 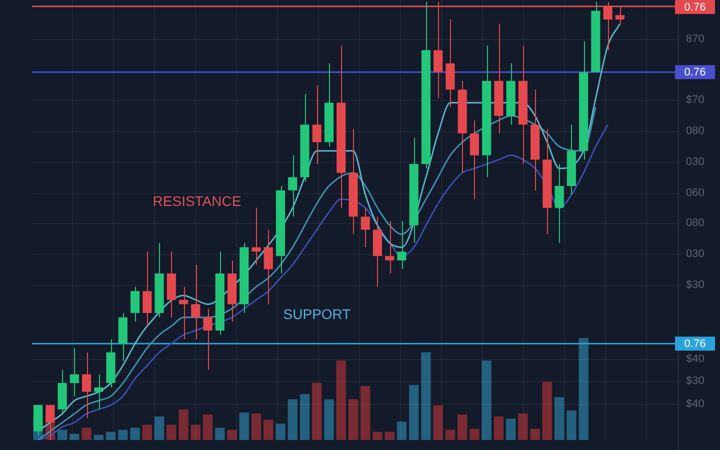 What do you see at coordinates (695, 193) in the screenshot?
I see `text: 060` at bounding box center [695, 193].